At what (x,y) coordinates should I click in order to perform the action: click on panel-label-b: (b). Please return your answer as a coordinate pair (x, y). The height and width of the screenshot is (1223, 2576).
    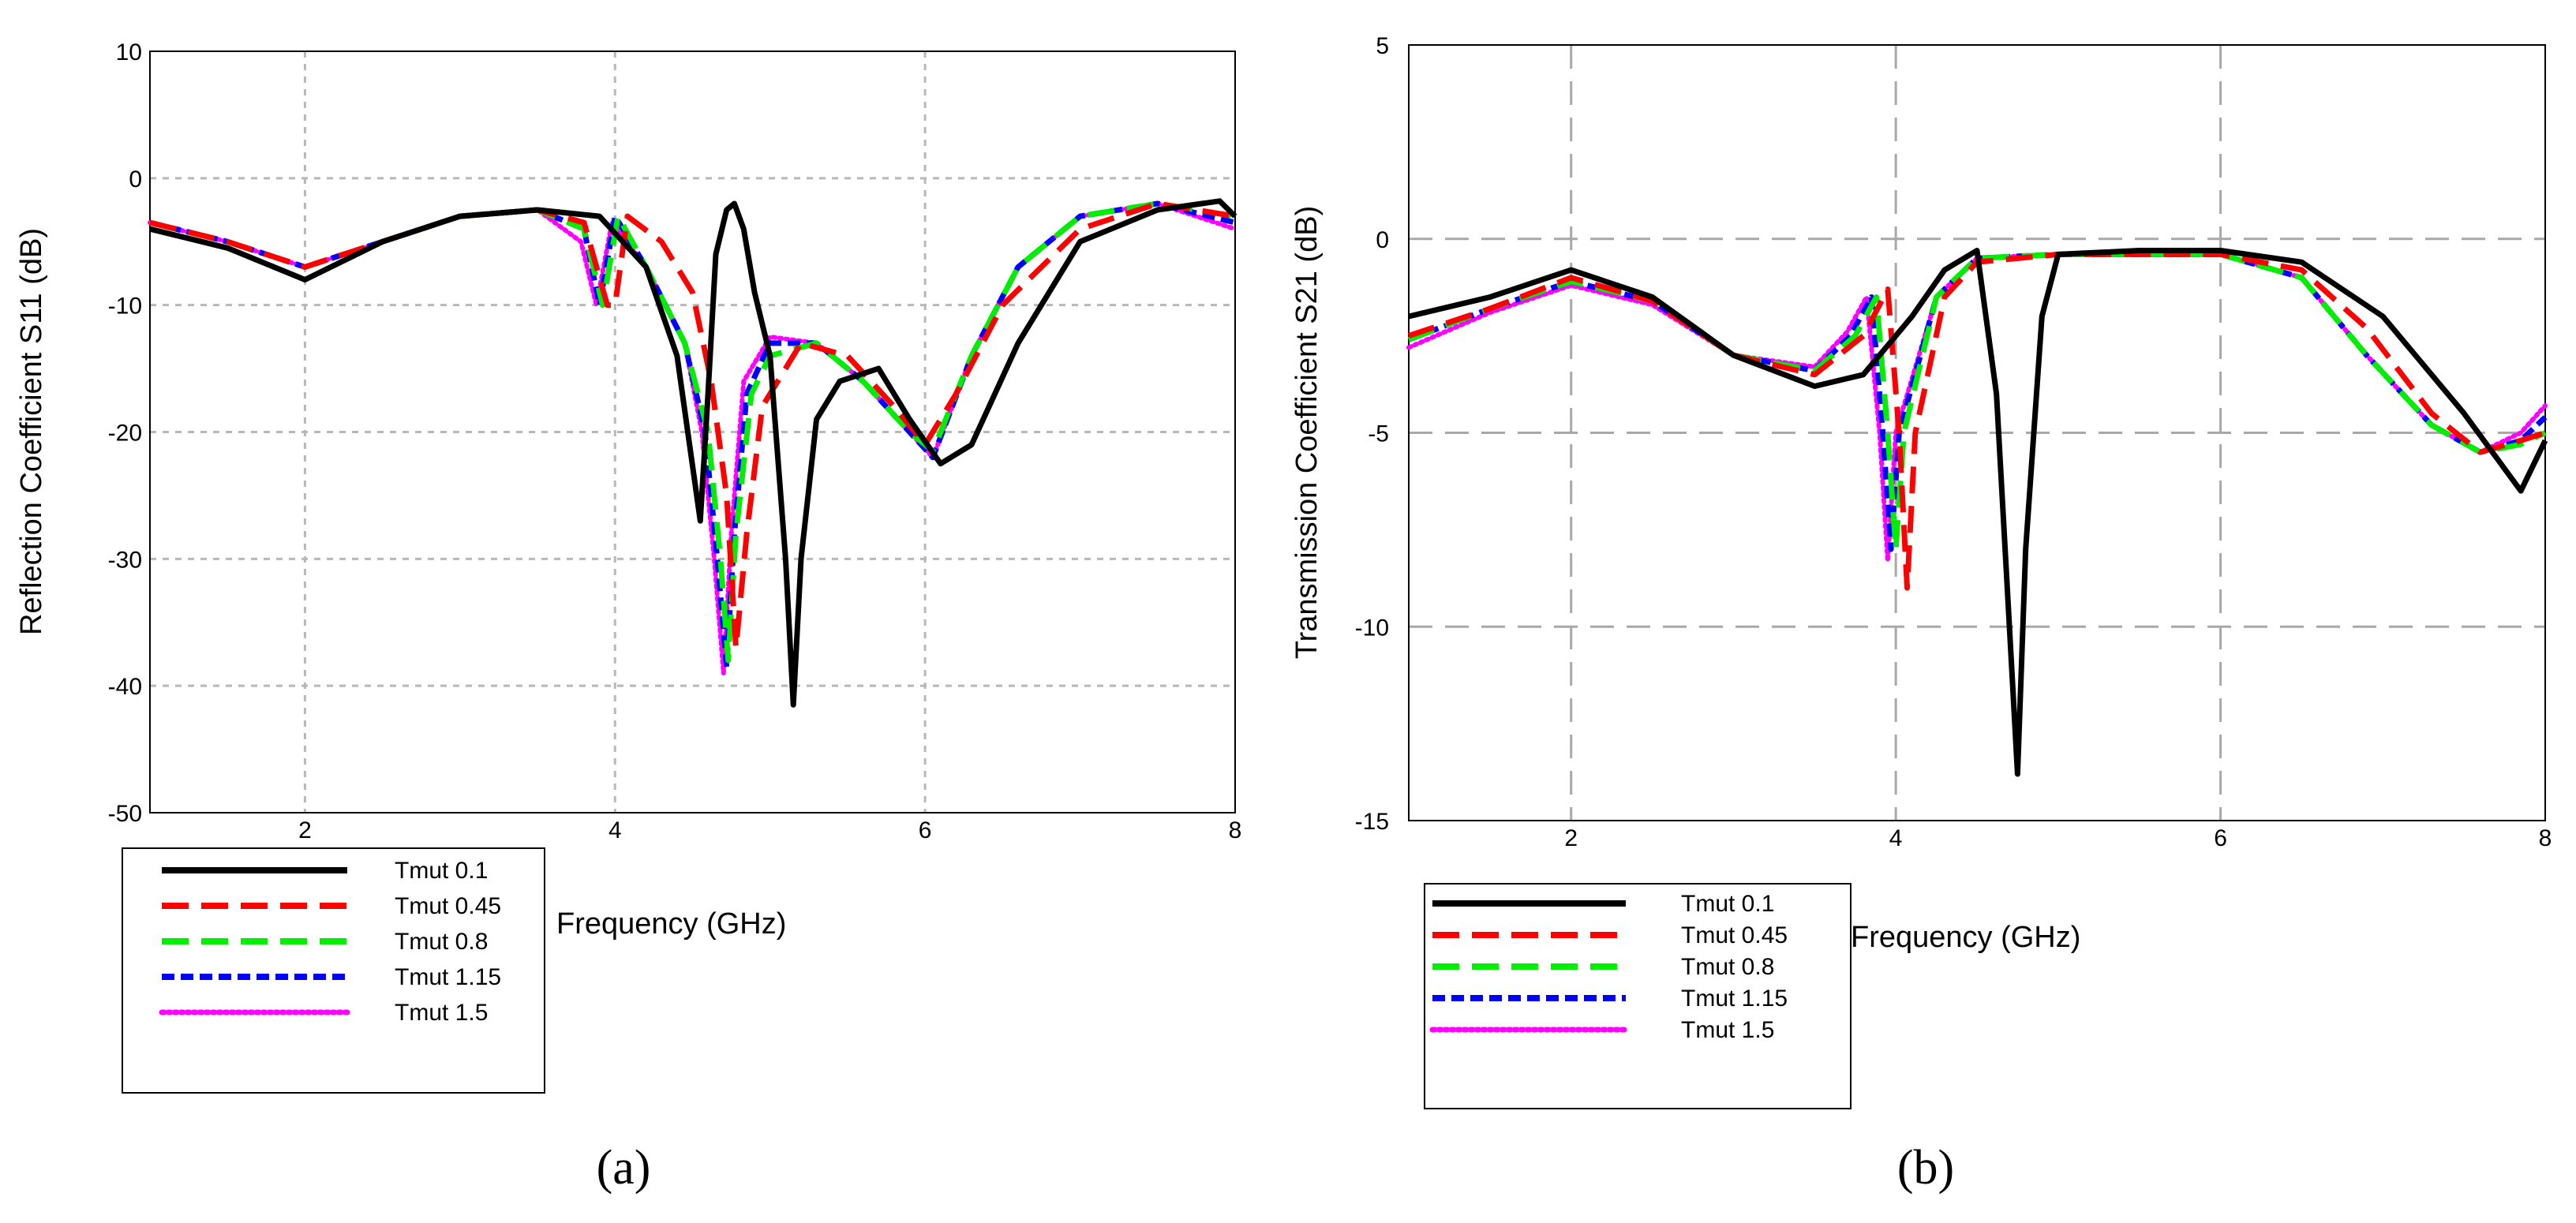
    Looking at the image, I should click on (1925, 1168).